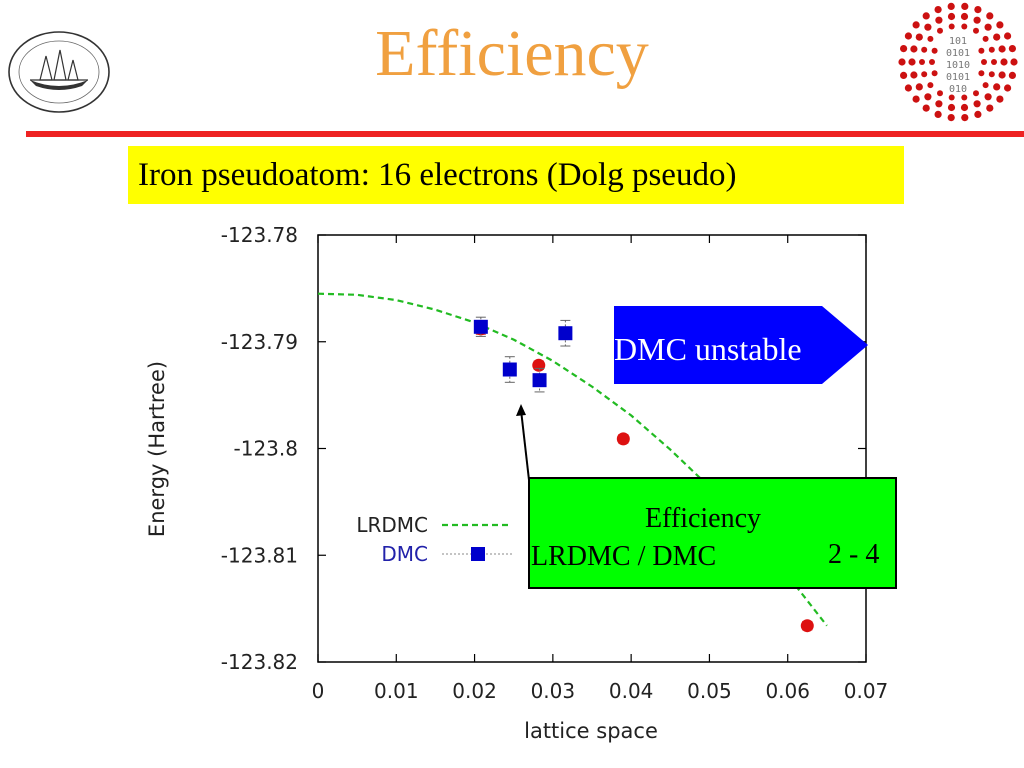  What do you see at coordinates (434, 539) in the screenshot?
I see `chart-legend: LRDMC DMC` at bounding box center [434, 539].